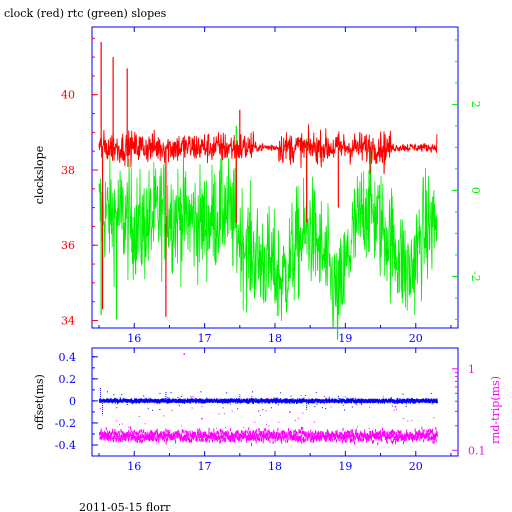 The height and width of the screenshot is (512, 512). I want to click on bottom-x-tick-label: 16, so click(134, 466).